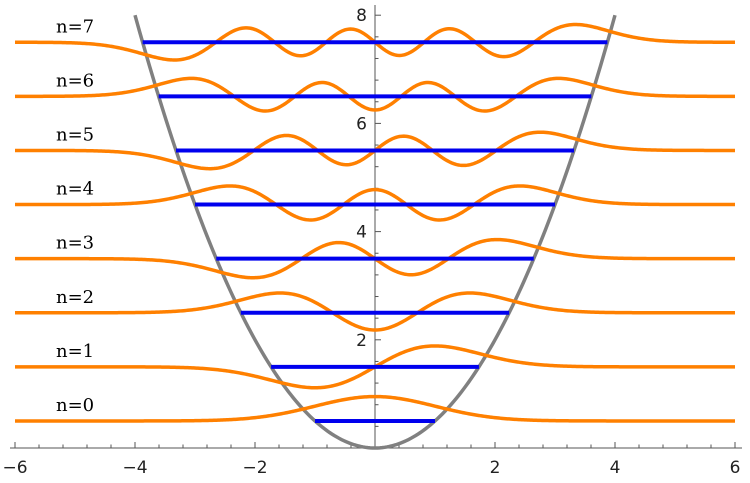  I want to click on level-label-n5: n=5, so click(75, 134).